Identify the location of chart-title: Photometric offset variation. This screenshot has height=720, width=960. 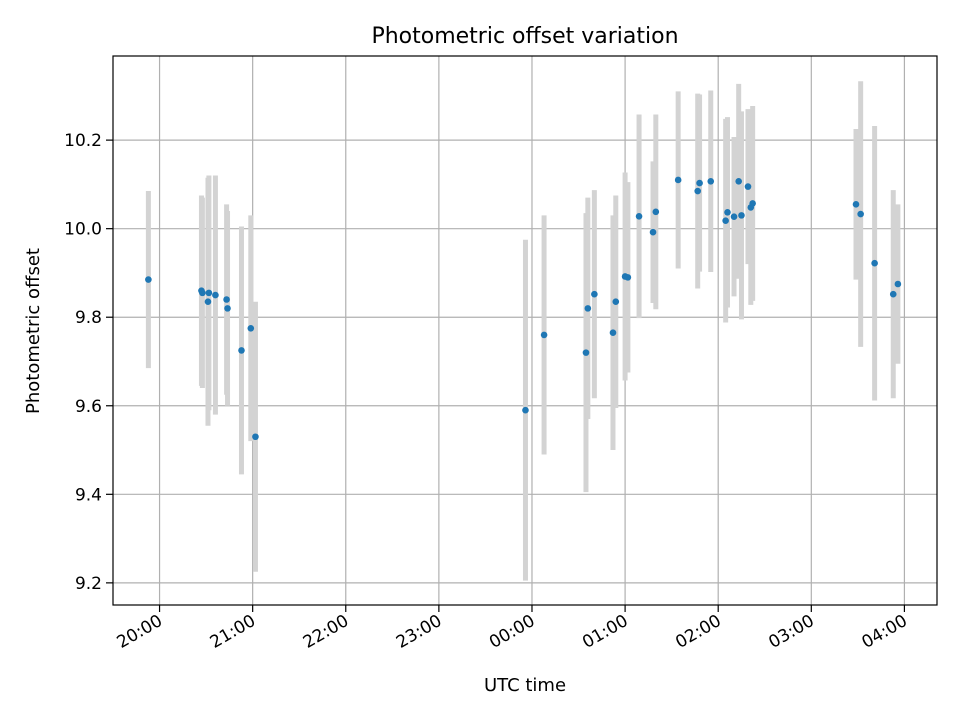
(524, 36).